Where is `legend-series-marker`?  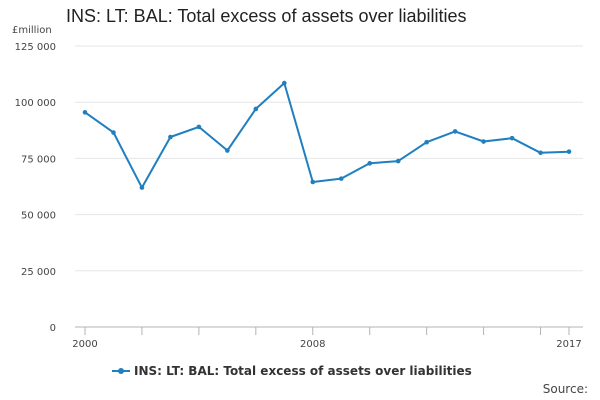 legend-series-marker is located at coordinates (121, 371).